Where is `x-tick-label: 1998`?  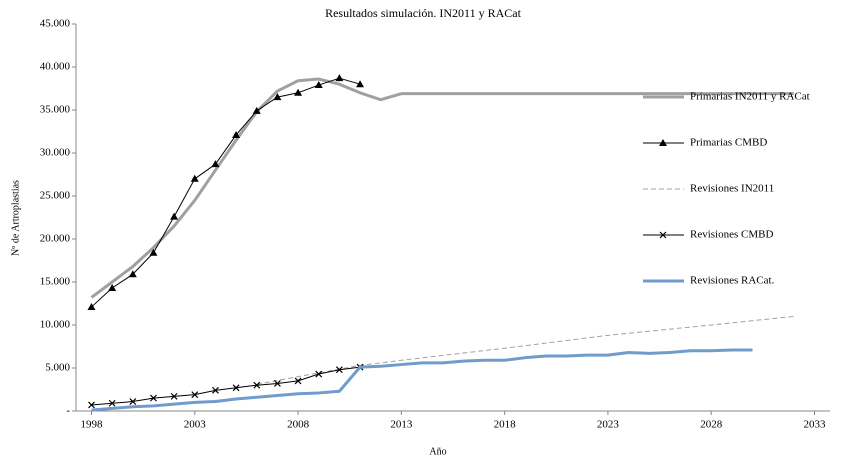 x-tick-label: 1998 is located at coordinates (91, 425).